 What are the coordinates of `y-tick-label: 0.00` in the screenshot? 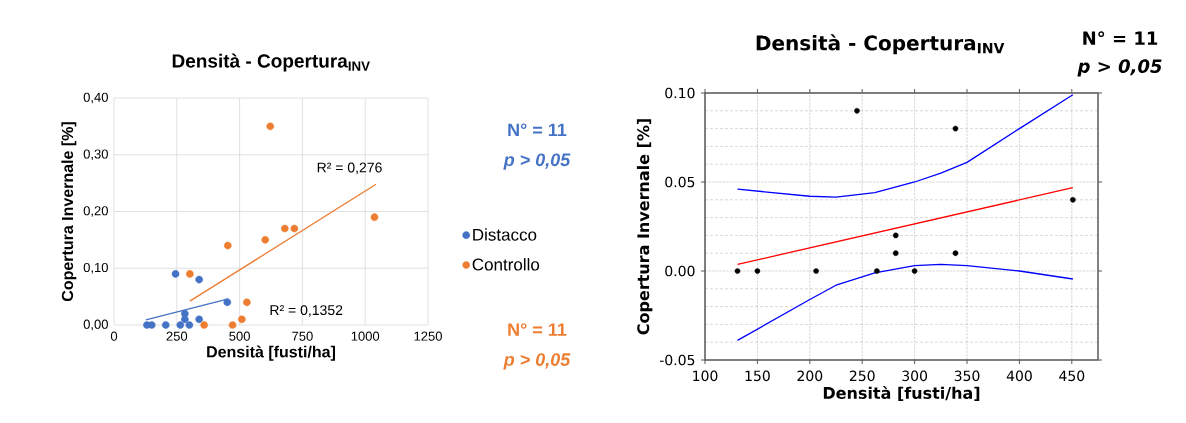 It's located at (680, 271).